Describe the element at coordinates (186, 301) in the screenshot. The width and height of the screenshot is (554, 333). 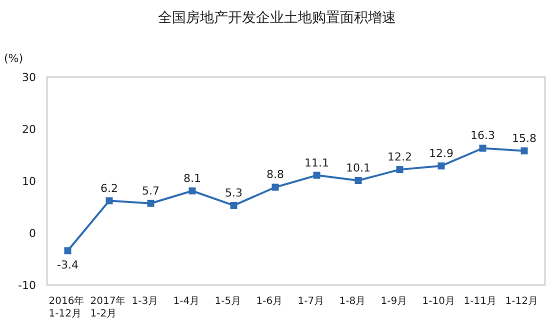
I see `xtick: 1-4月` at that location.